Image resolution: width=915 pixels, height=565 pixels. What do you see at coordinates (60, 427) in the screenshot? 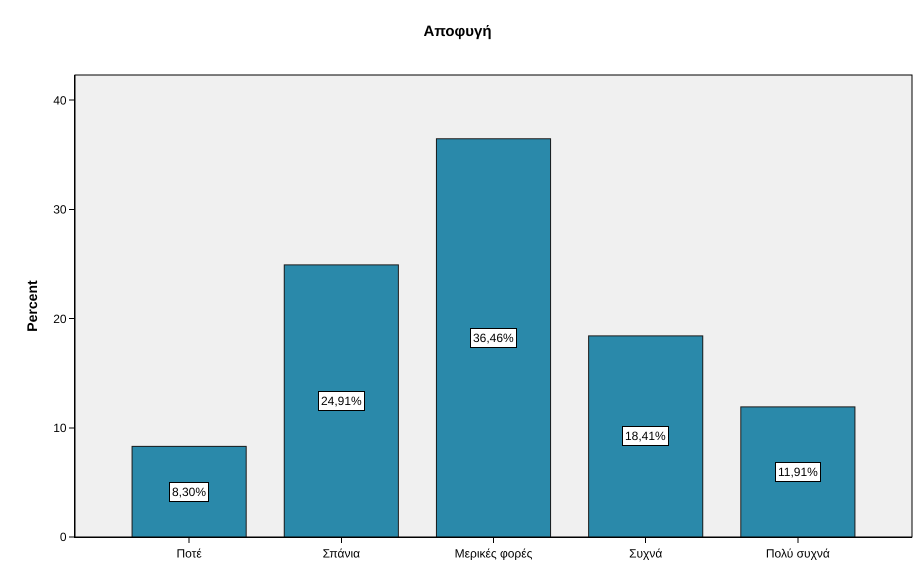
I see `y-tick-label: 10` at bounding box center [60, 427].